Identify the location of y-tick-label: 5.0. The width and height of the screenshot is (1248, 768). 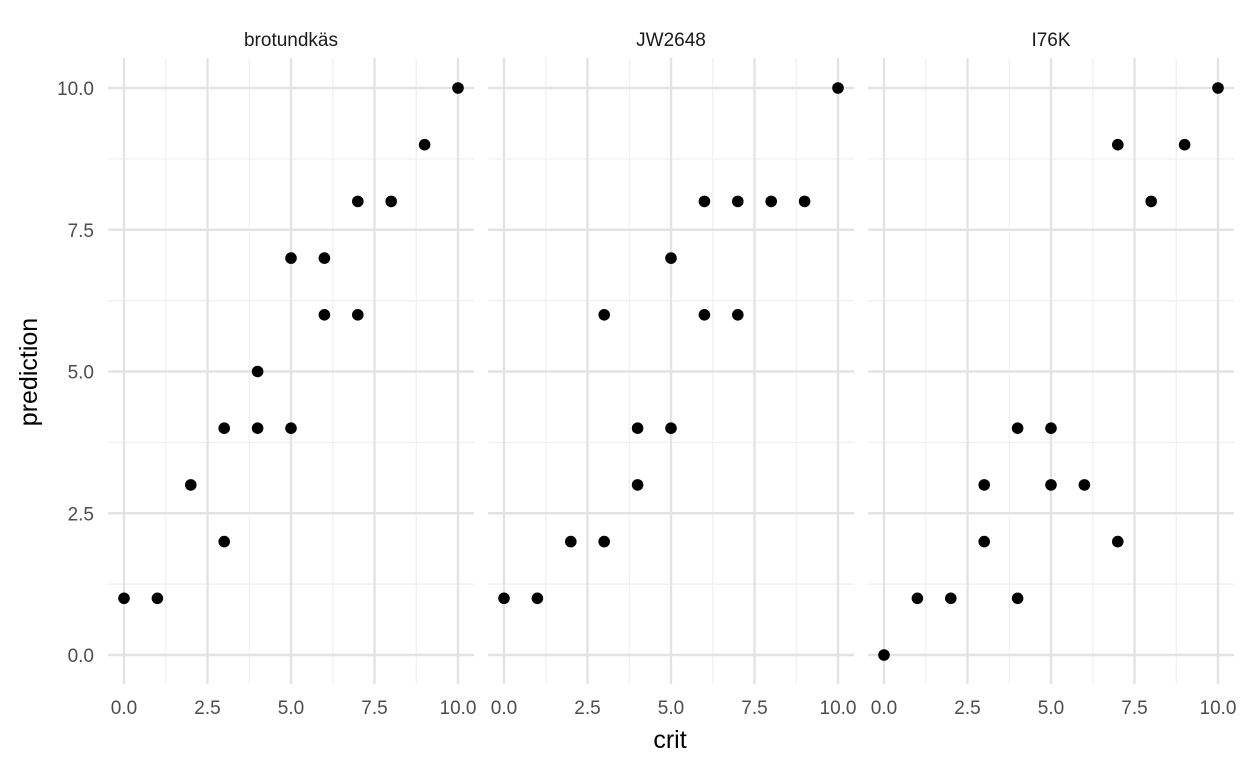
(81, 373).